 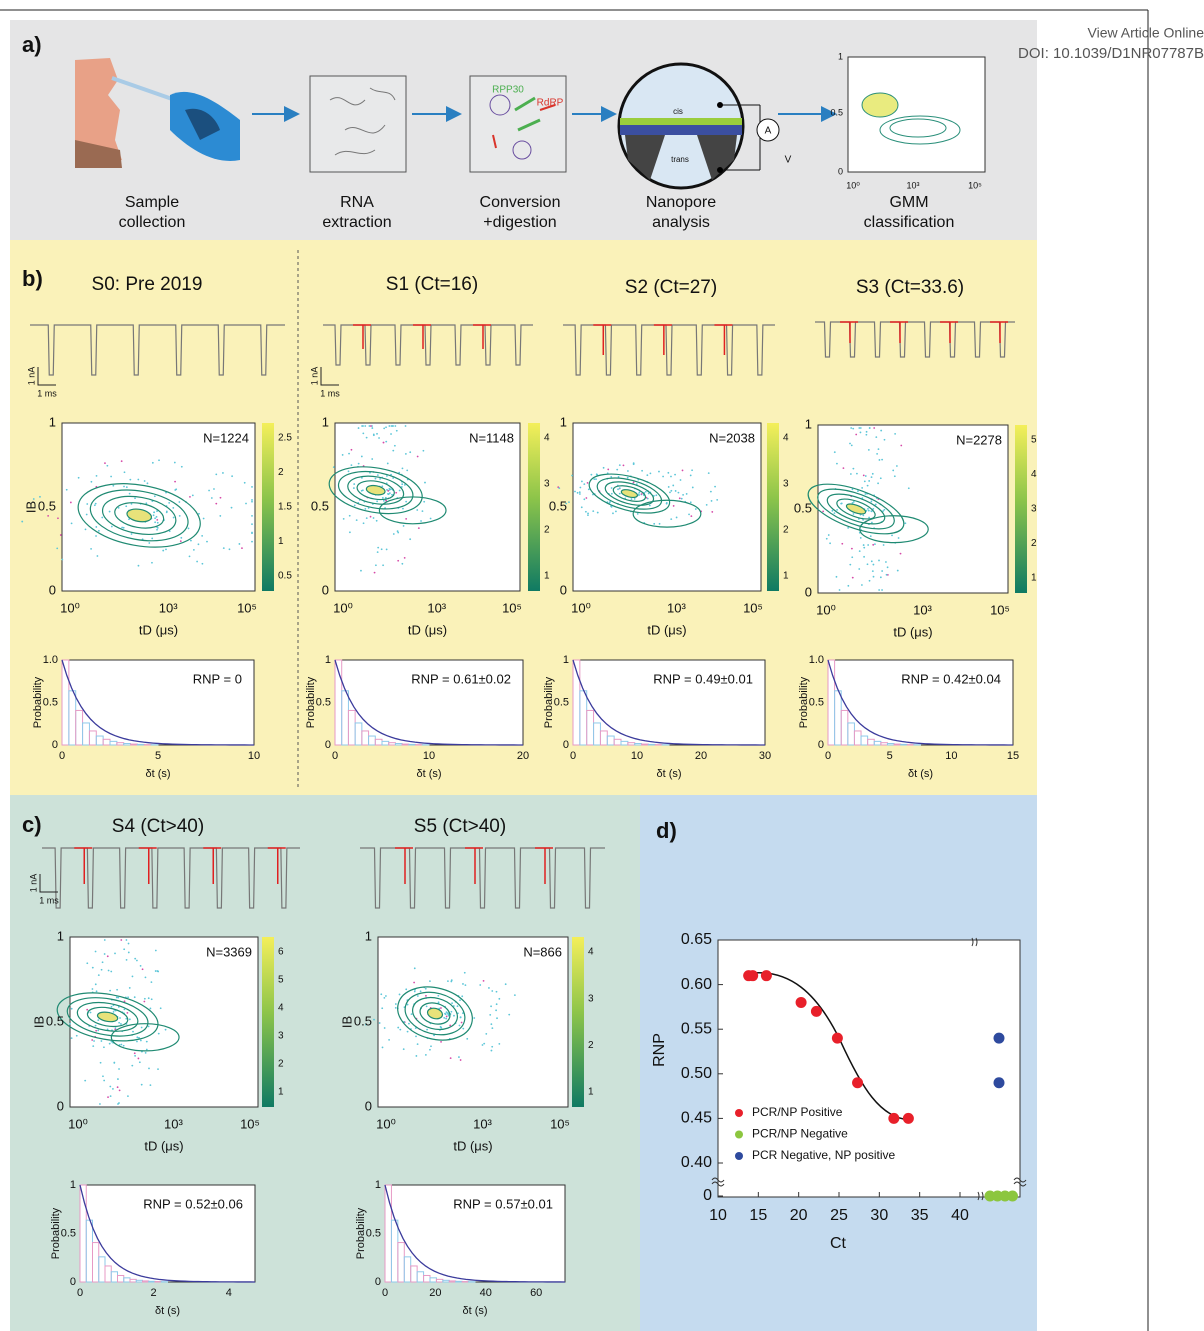 What do you see at coordinates (167, 1311) in the screenshot?
I see `axis-label: δt (s)` at bounding box center [167, 1311].